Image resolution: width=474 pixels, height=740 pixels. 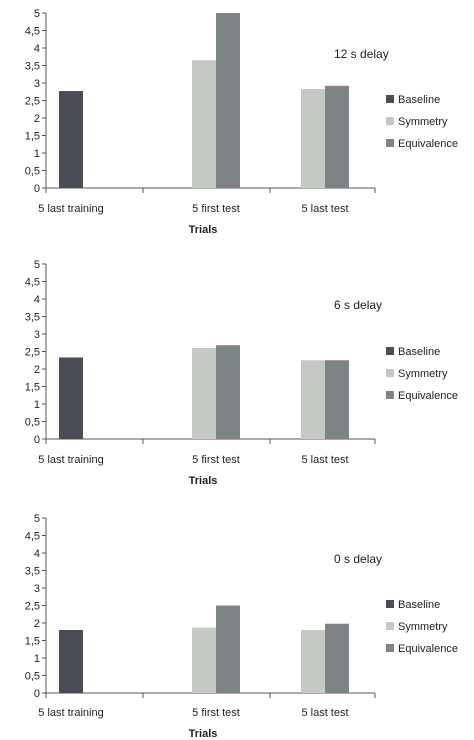 I want to click on chart-title: 6 s delay, so click(x=358, y=305).